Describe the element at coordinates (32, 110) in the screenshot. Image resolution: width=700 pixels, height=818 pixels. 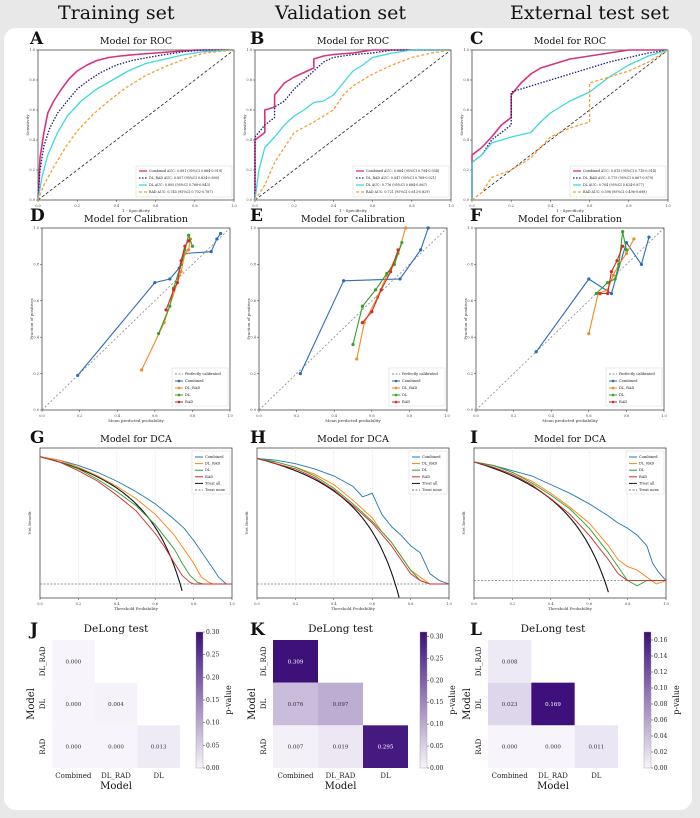
I see `y-tick-label: 0.6` at that location.